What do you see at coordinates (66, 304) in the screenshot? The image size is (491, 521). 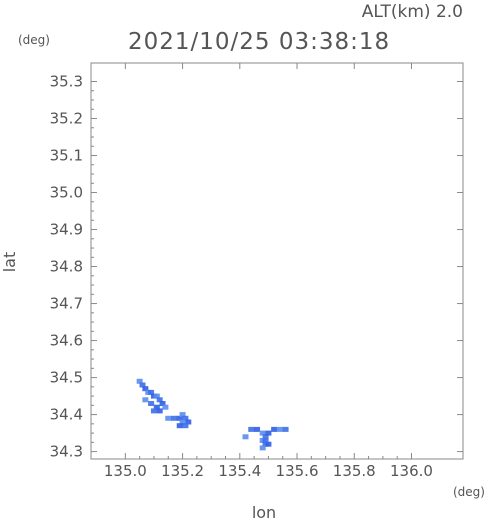 I see `y-tick-label: 34.7` at bounding box center [66, 304].